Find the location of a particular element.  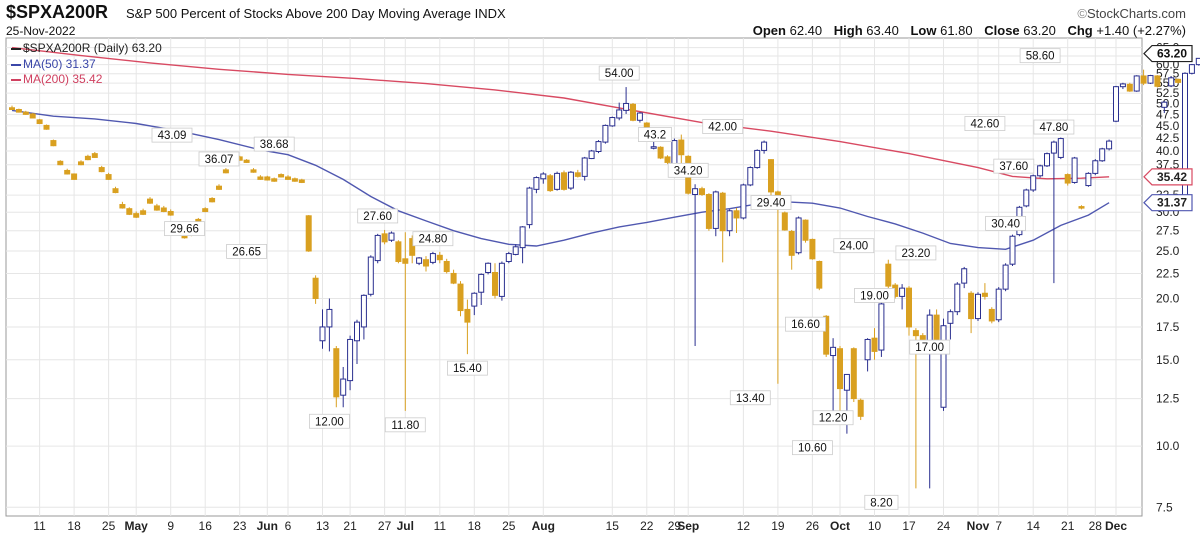

legend-price-label: $SPXA200R (Daily) 63.20 is located at coordinates (92, 48).